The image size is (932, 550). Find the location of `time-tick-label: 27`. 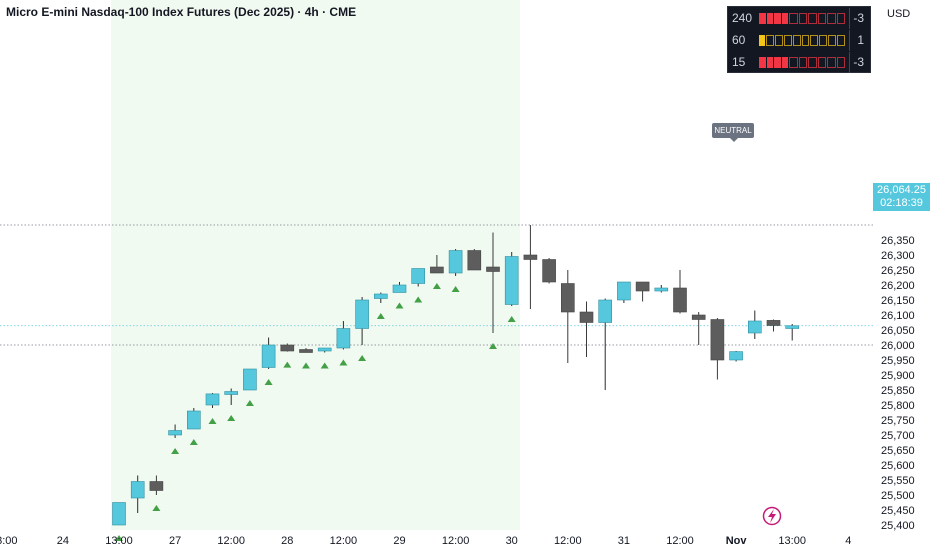

time-tick-label: 27 is located at coordinates (175, 541).